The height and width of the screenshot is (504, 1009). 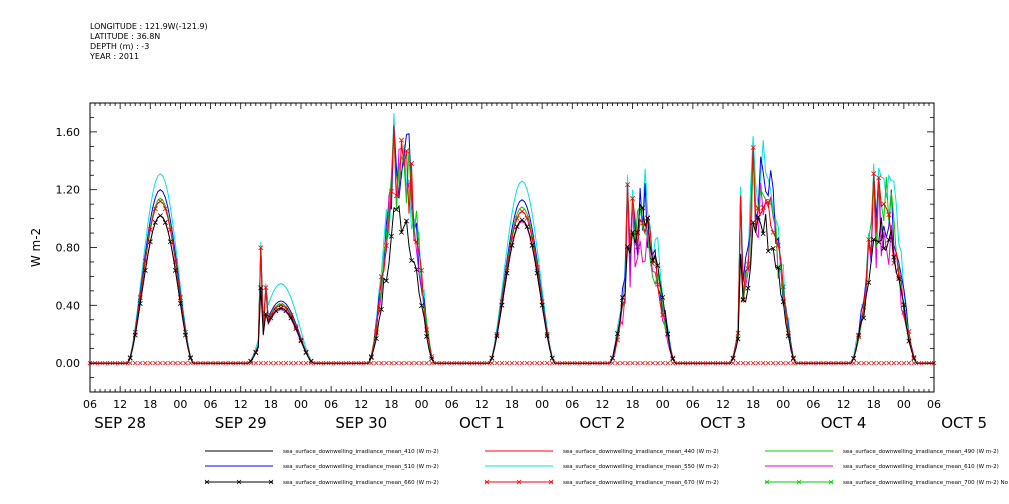 I want to click on year-text: YEAR : 2011, so click(x=115, y=56).